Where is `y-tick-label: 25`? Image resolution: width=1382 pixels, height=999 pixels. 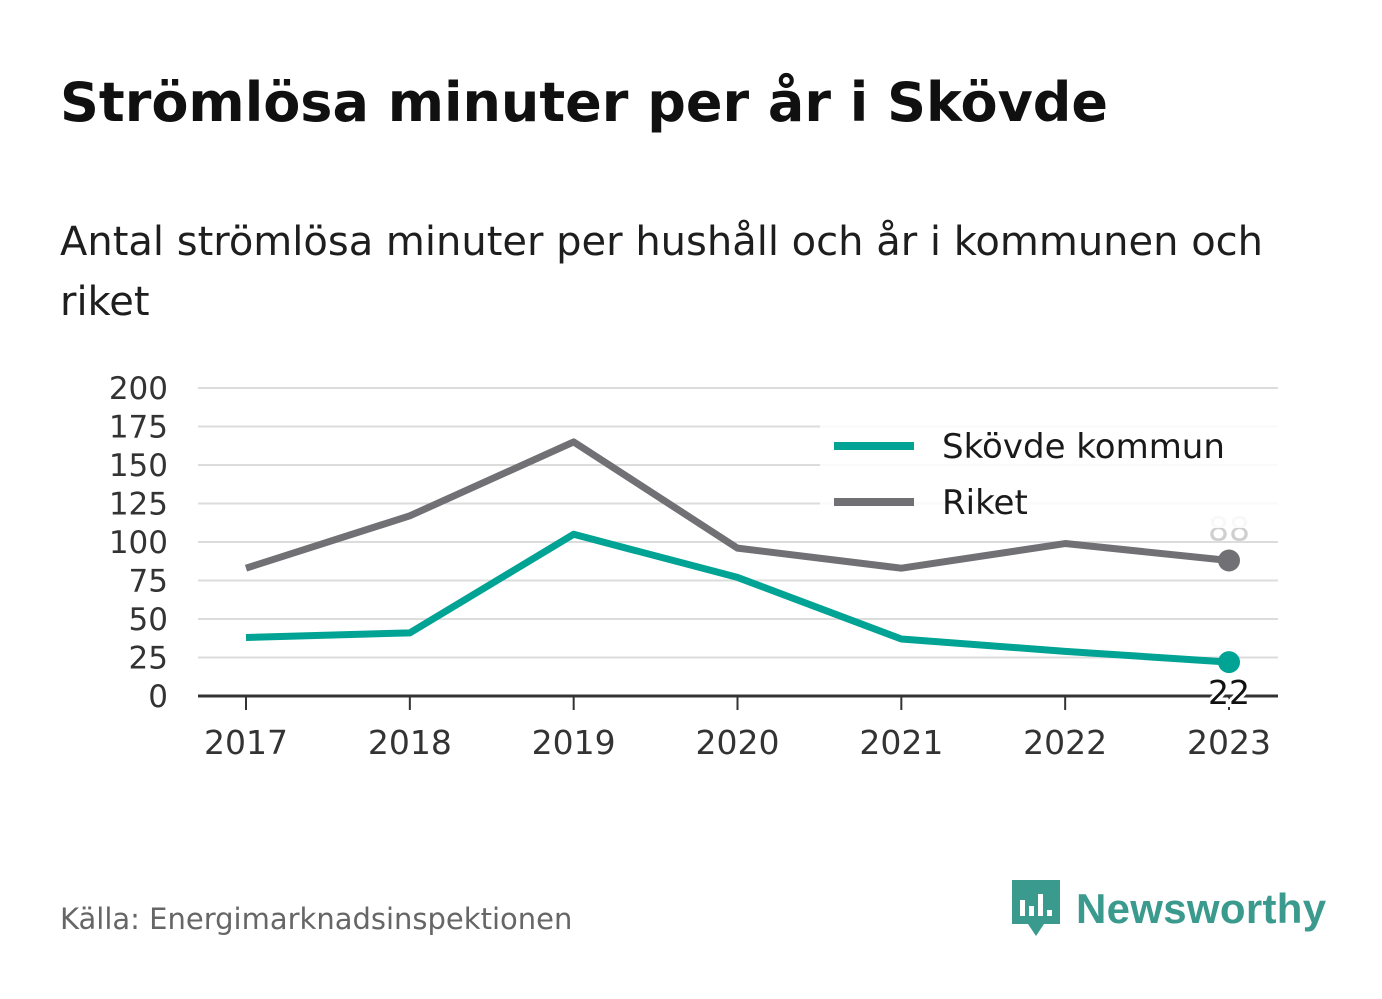 y-tick-label: 25 is located at coordinates (148, 659).